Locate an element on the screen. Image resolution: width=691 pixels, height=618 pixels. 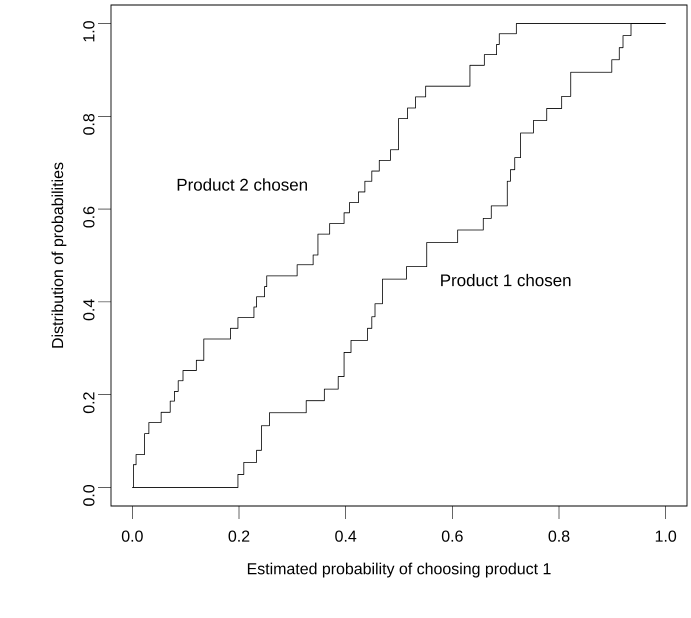
y-tick-label: 0.2 is located at coordinates (88, 403).